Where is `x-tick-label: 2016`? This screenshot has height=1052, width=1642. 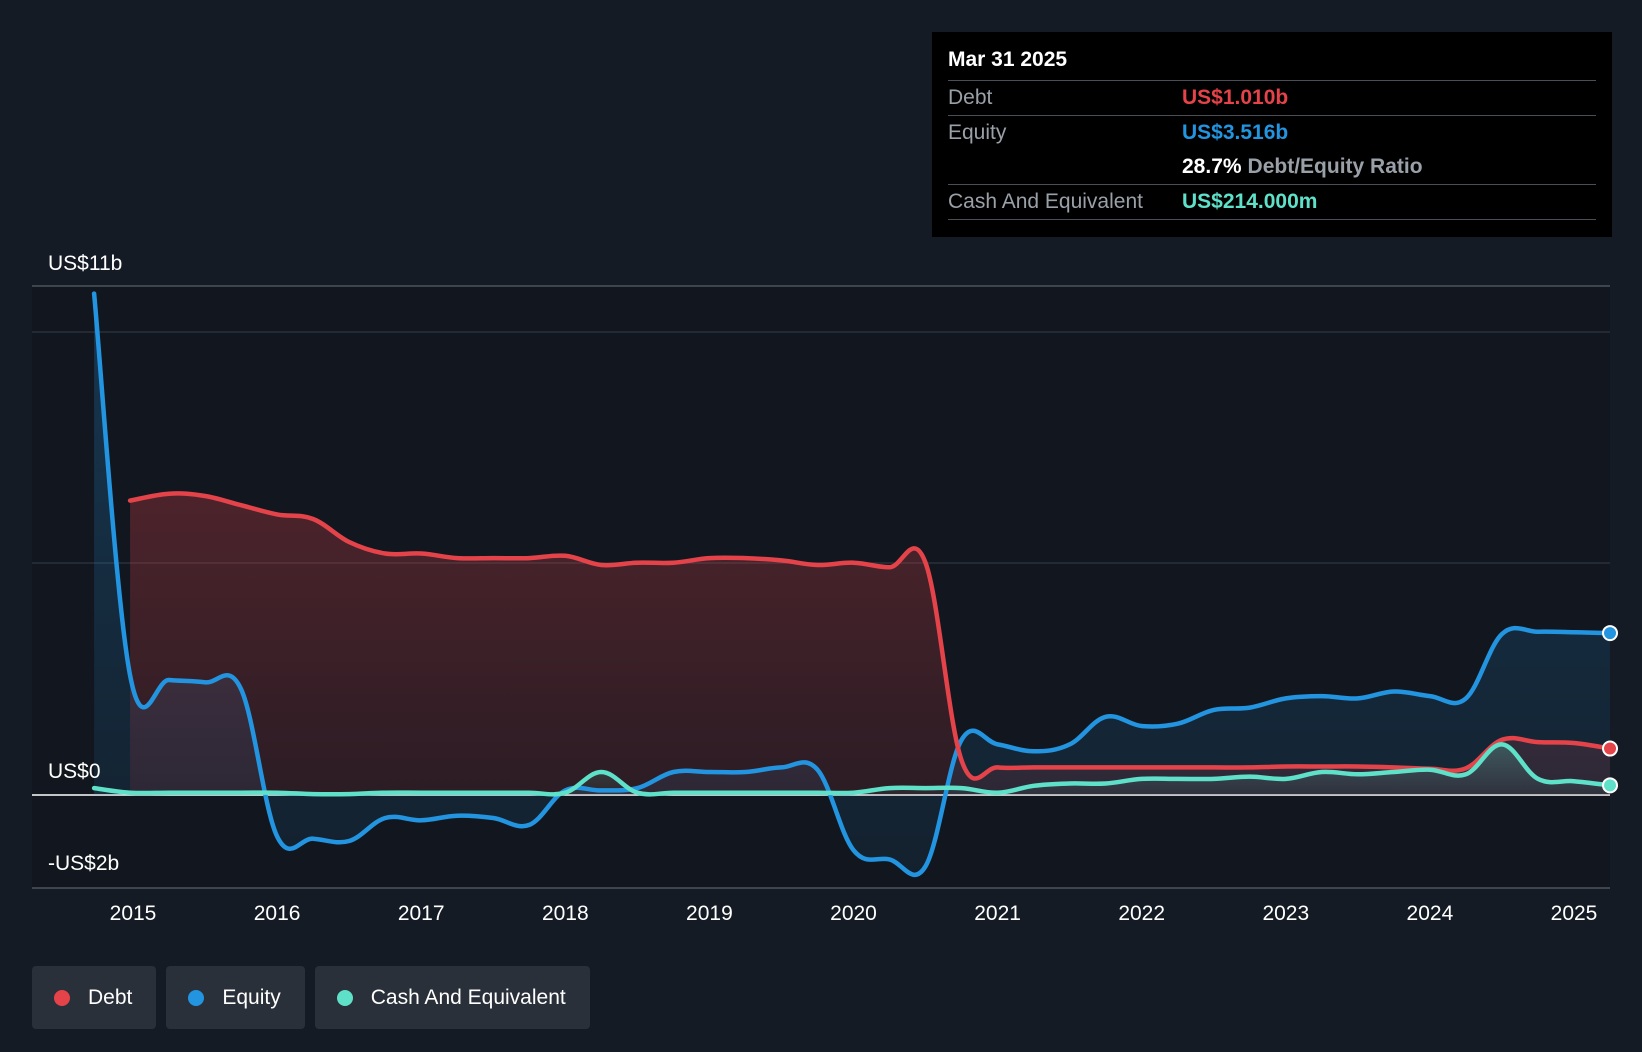 x-tick-label: 2016 is located at coordinates (277, 913).